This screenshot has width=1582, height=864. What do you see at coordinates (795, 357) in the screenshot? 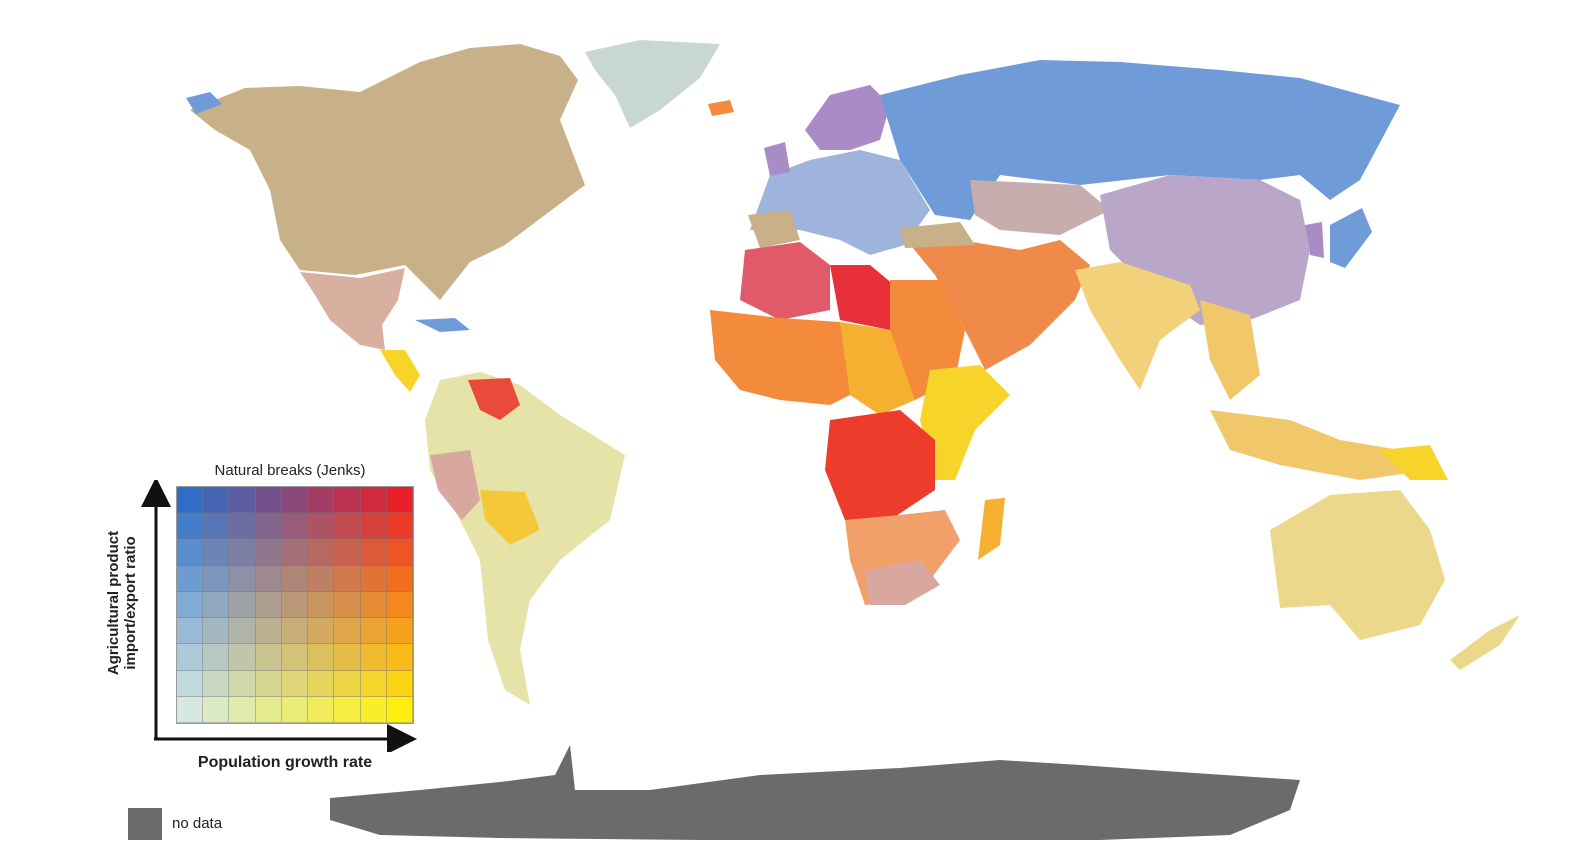
I see `region-west-africa` at bounding box center [795, 357].